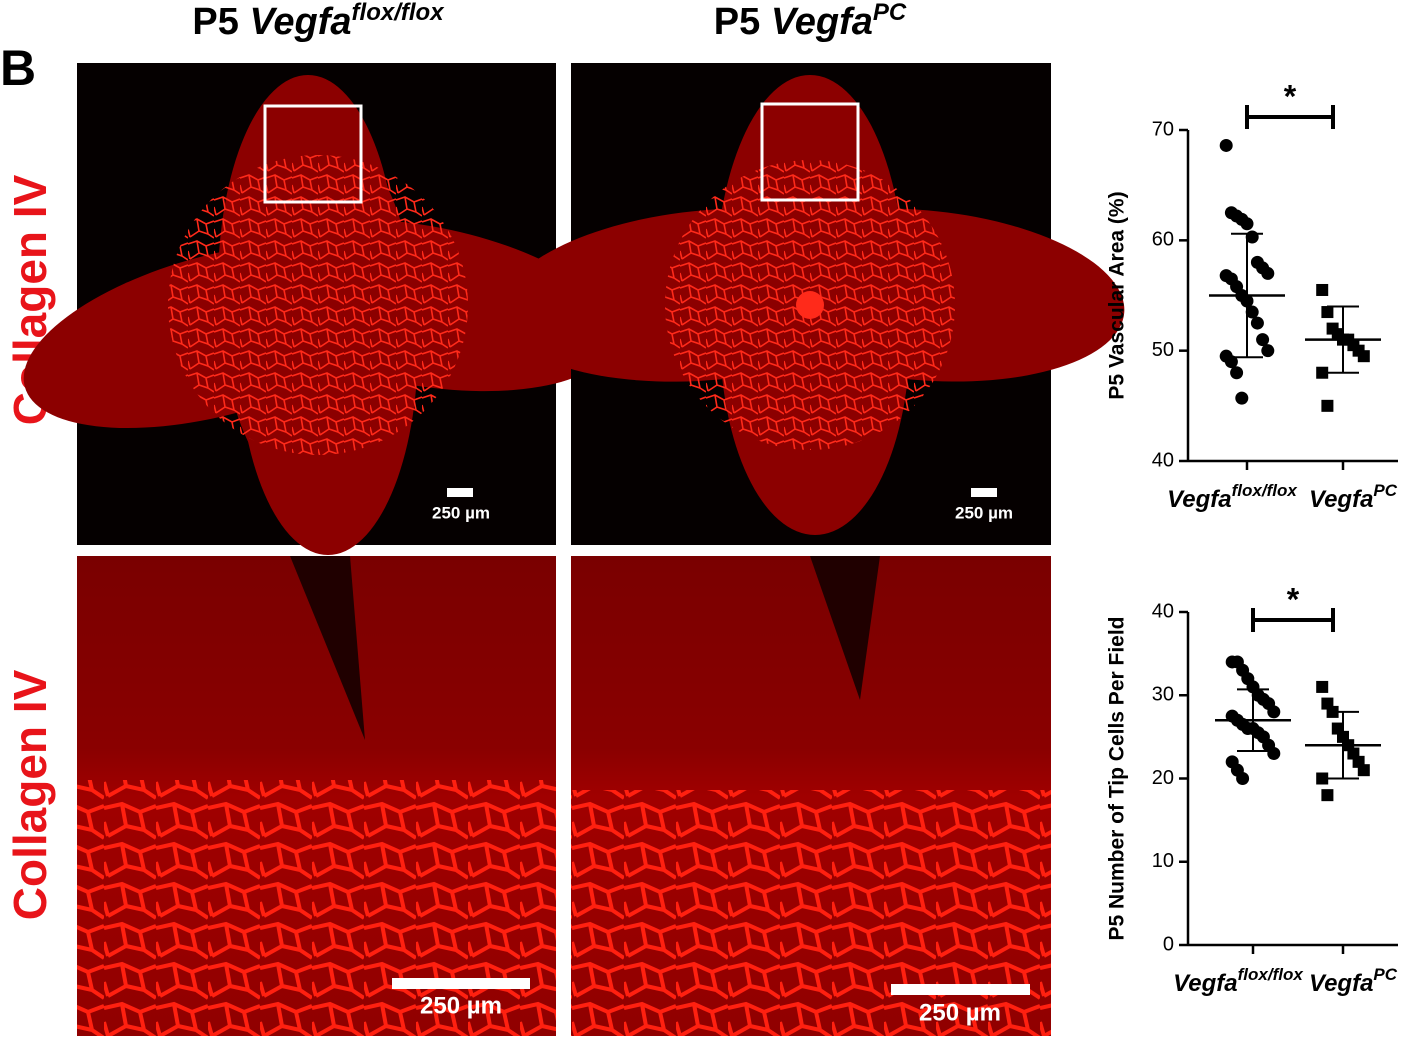 This screenshot has height=1039, width=1422. Describe the element at coordinates (1117, 295) in the screenshot. I see `y-axis-label: P5 Vascular Area (%)` at that location.